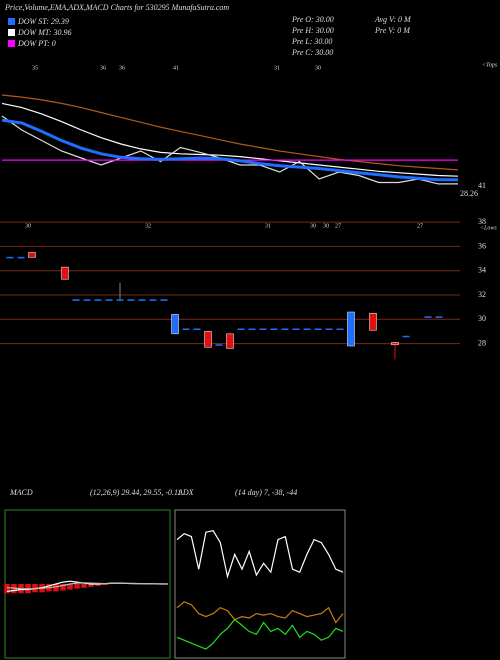 The height and width of the screenshot is (660, 500). I want to click on info: Pre H: 30.00, so click(312, 30).